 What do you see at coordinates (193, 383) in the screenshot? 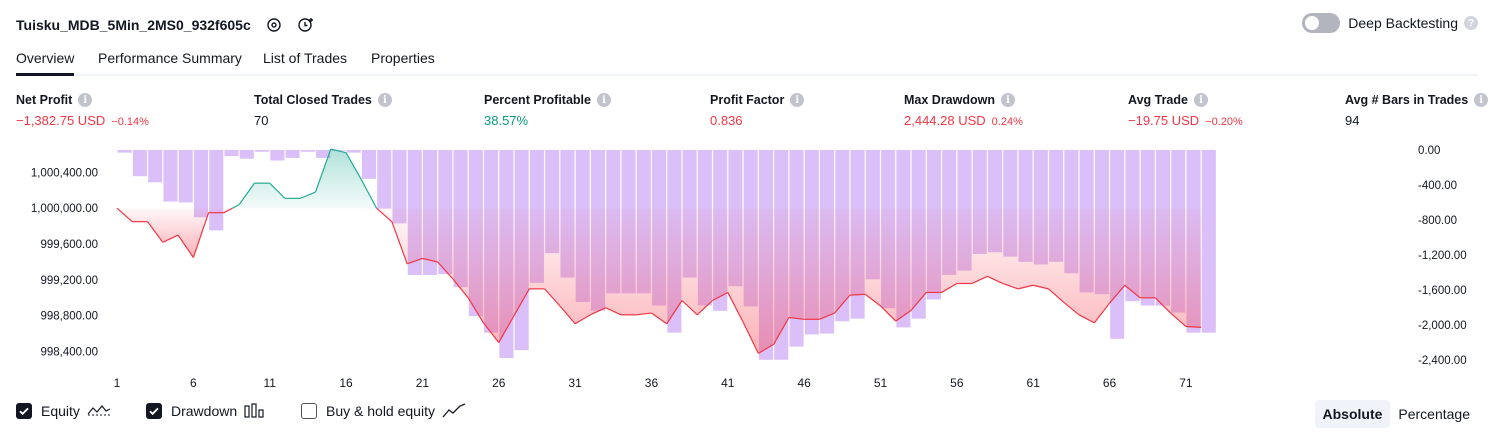
I see `x-axis-tick-label: 6` at bounding box center [193, 383].